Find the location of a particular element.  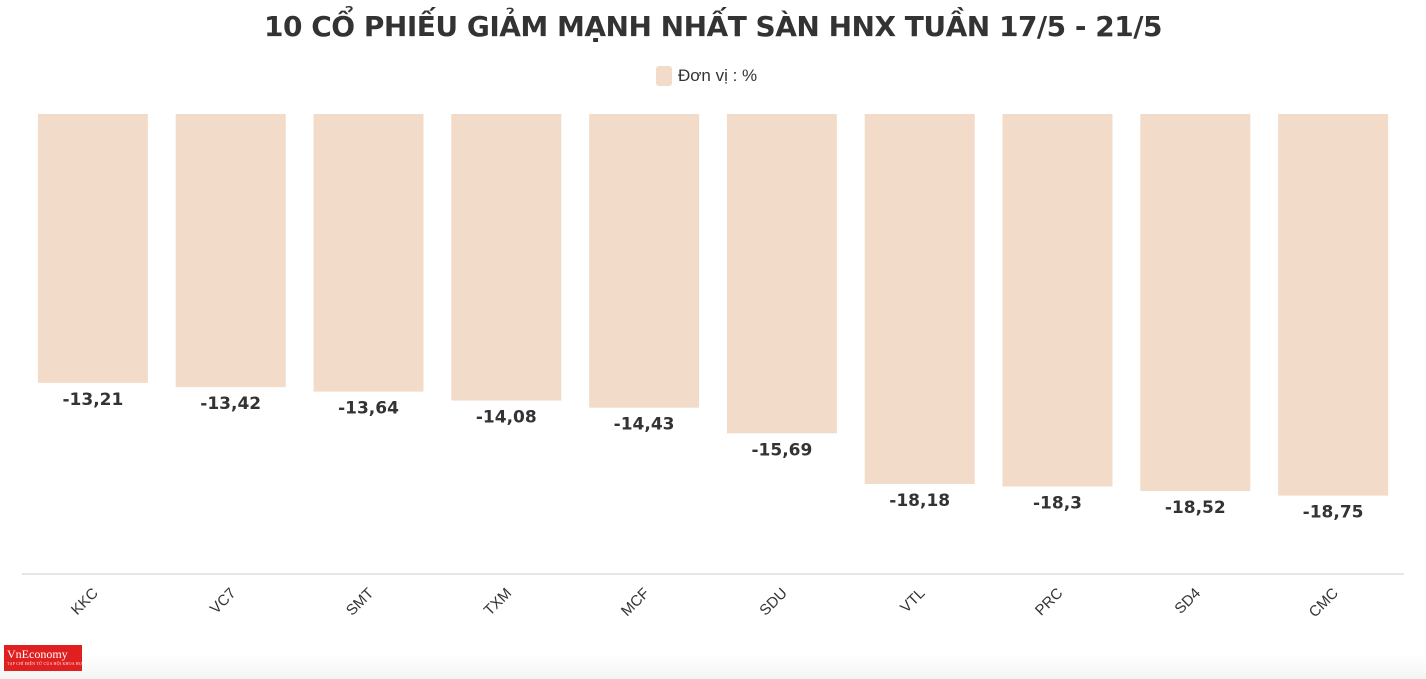

bar-sdu is located at coordinates (781, 274).